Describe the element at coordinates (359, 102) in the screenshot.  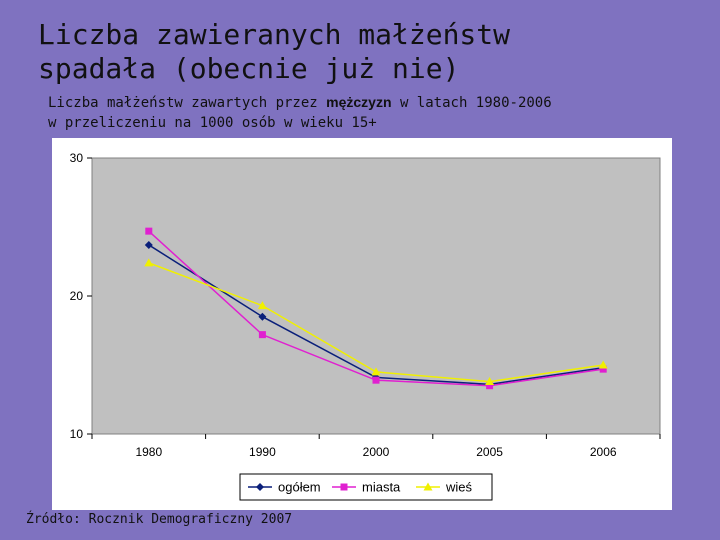
I see `subtitle-emphasis: mężczyzn` at that location.